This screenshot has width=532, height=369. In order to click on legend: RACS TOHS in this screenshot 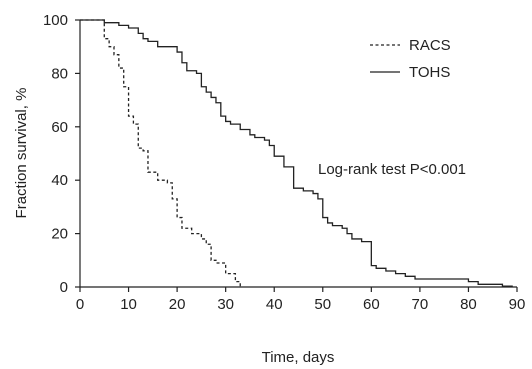, I will do `click(410, 59)`.